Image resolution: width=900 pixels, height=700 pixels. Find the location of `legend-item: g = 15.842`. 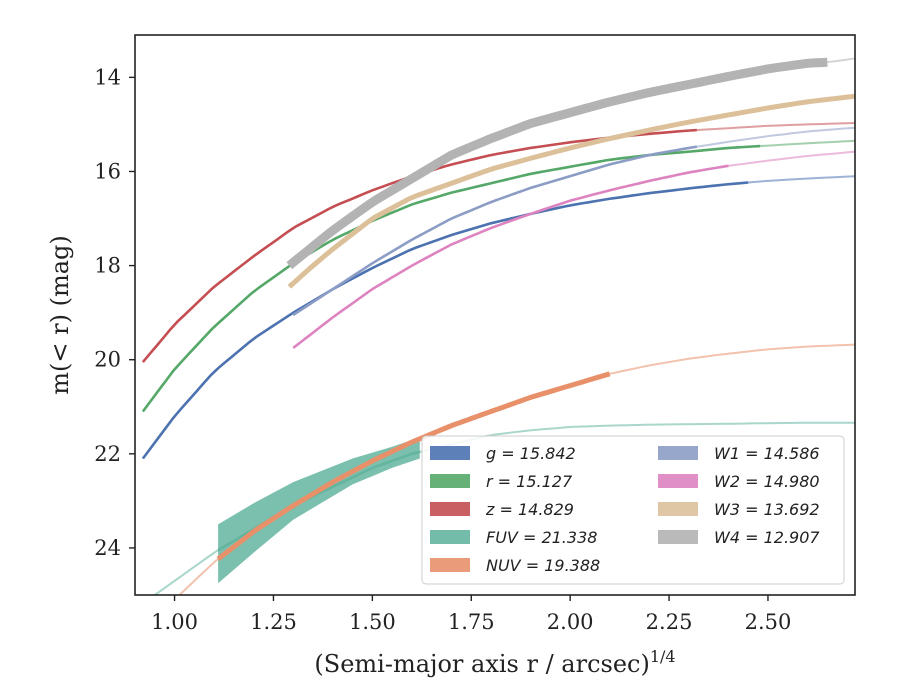

legend-item: g = 15.842 is located at coordinates (503, 453).